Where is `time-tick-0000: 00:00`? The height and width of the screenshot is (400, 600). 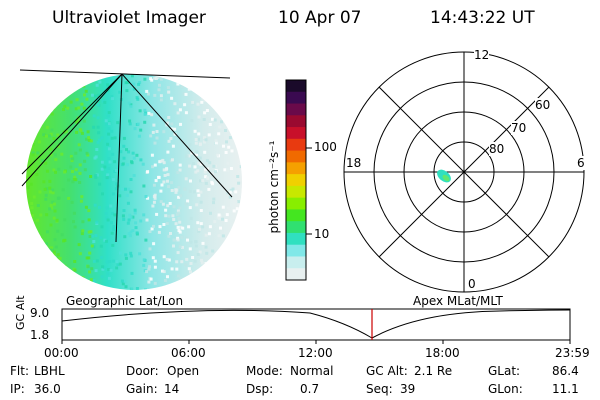
time-tick-0000: 00:00 is located at coordinates (61, 353).